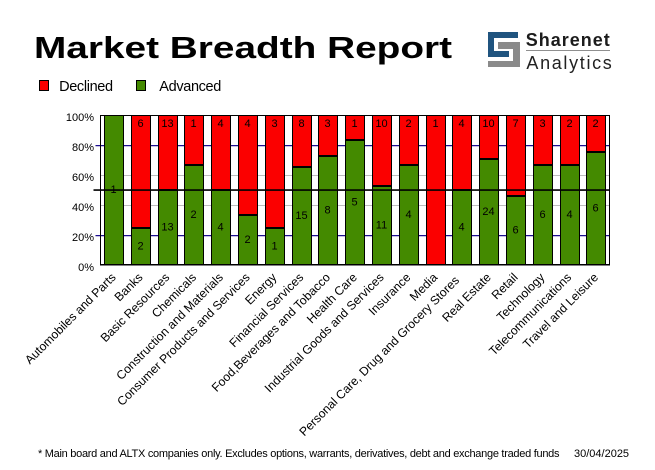  What do you see at coordinates (86, 268) in the screenshot?
I see `svg-text: 0%` at bounding box center [86, 268].